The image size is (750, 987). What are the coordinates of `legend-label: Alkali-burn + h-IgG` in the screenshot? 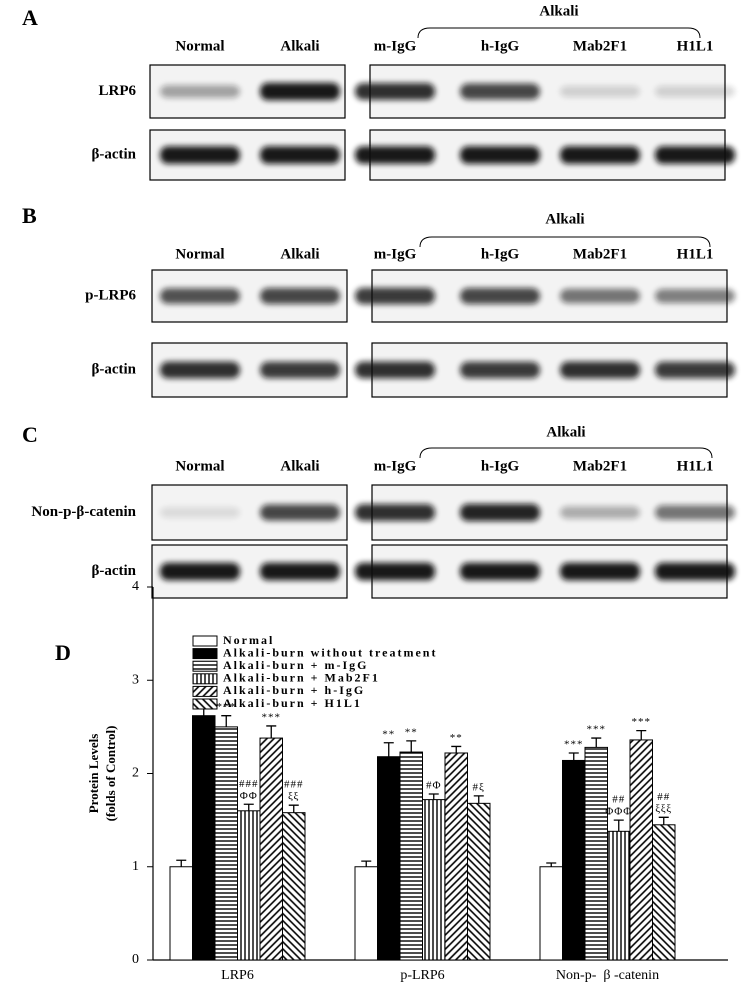 It's located at (294, 690).